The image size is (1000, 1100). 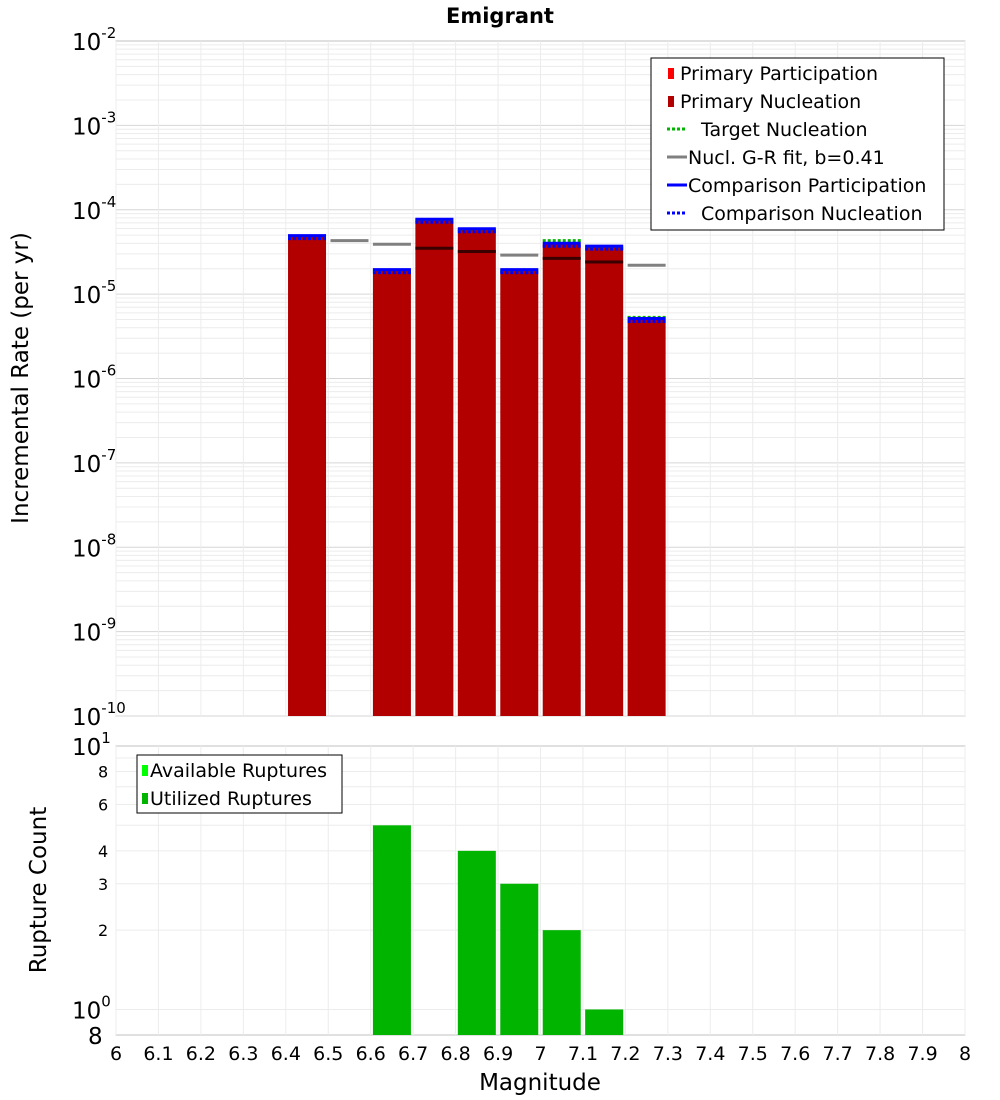 I want to click on top-y-tick-label: 10⁻⁹, so click(x=94, y=631).